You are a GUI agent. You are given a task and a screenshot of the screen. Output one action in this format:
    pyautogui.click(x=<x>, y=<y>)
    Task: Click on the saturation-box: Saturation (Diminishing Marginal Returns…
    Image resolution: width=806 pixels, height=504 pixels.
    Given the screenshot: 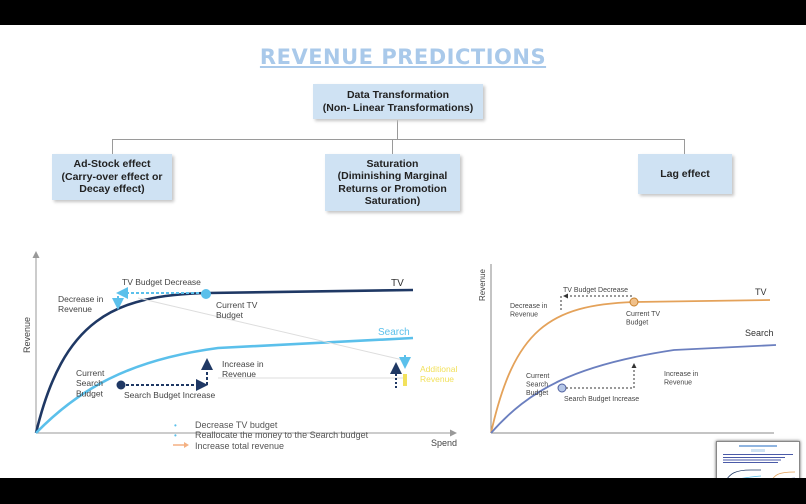 What is the action you would take?
    pyautogui.click(x=392, y=182)
    